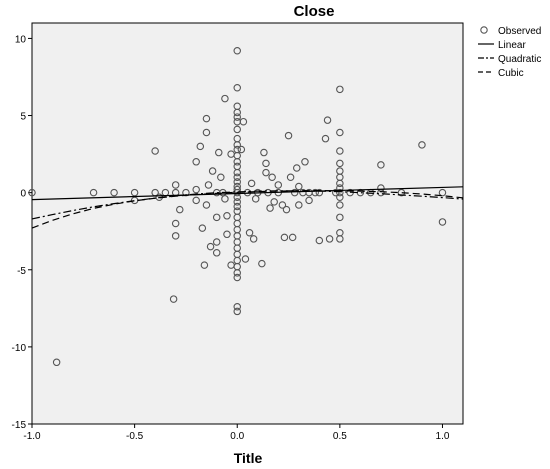  Describe the element at coordinates (19, 348) in the screenshot. I see `y-tick-label: -10` at that location.